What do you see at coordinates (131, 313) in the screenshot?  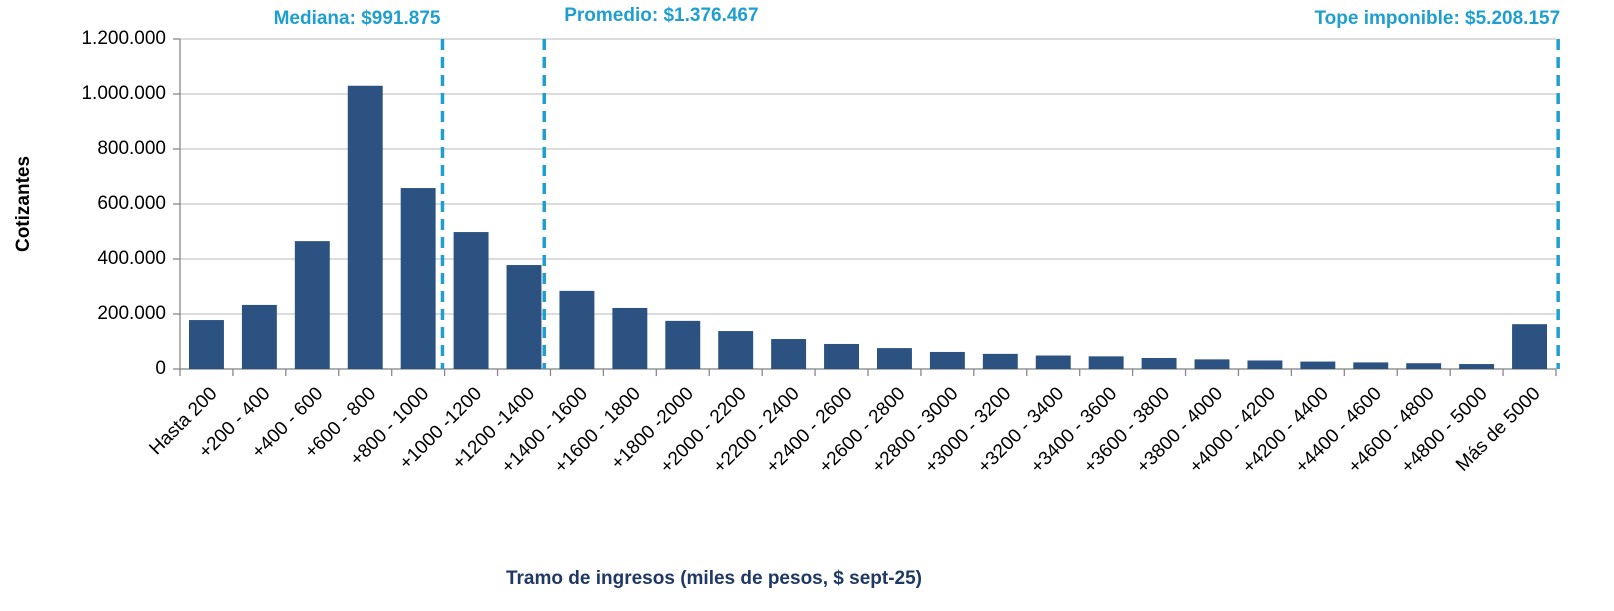 I see `y-tick-label: 200.000` at bounding box center [131, 313].